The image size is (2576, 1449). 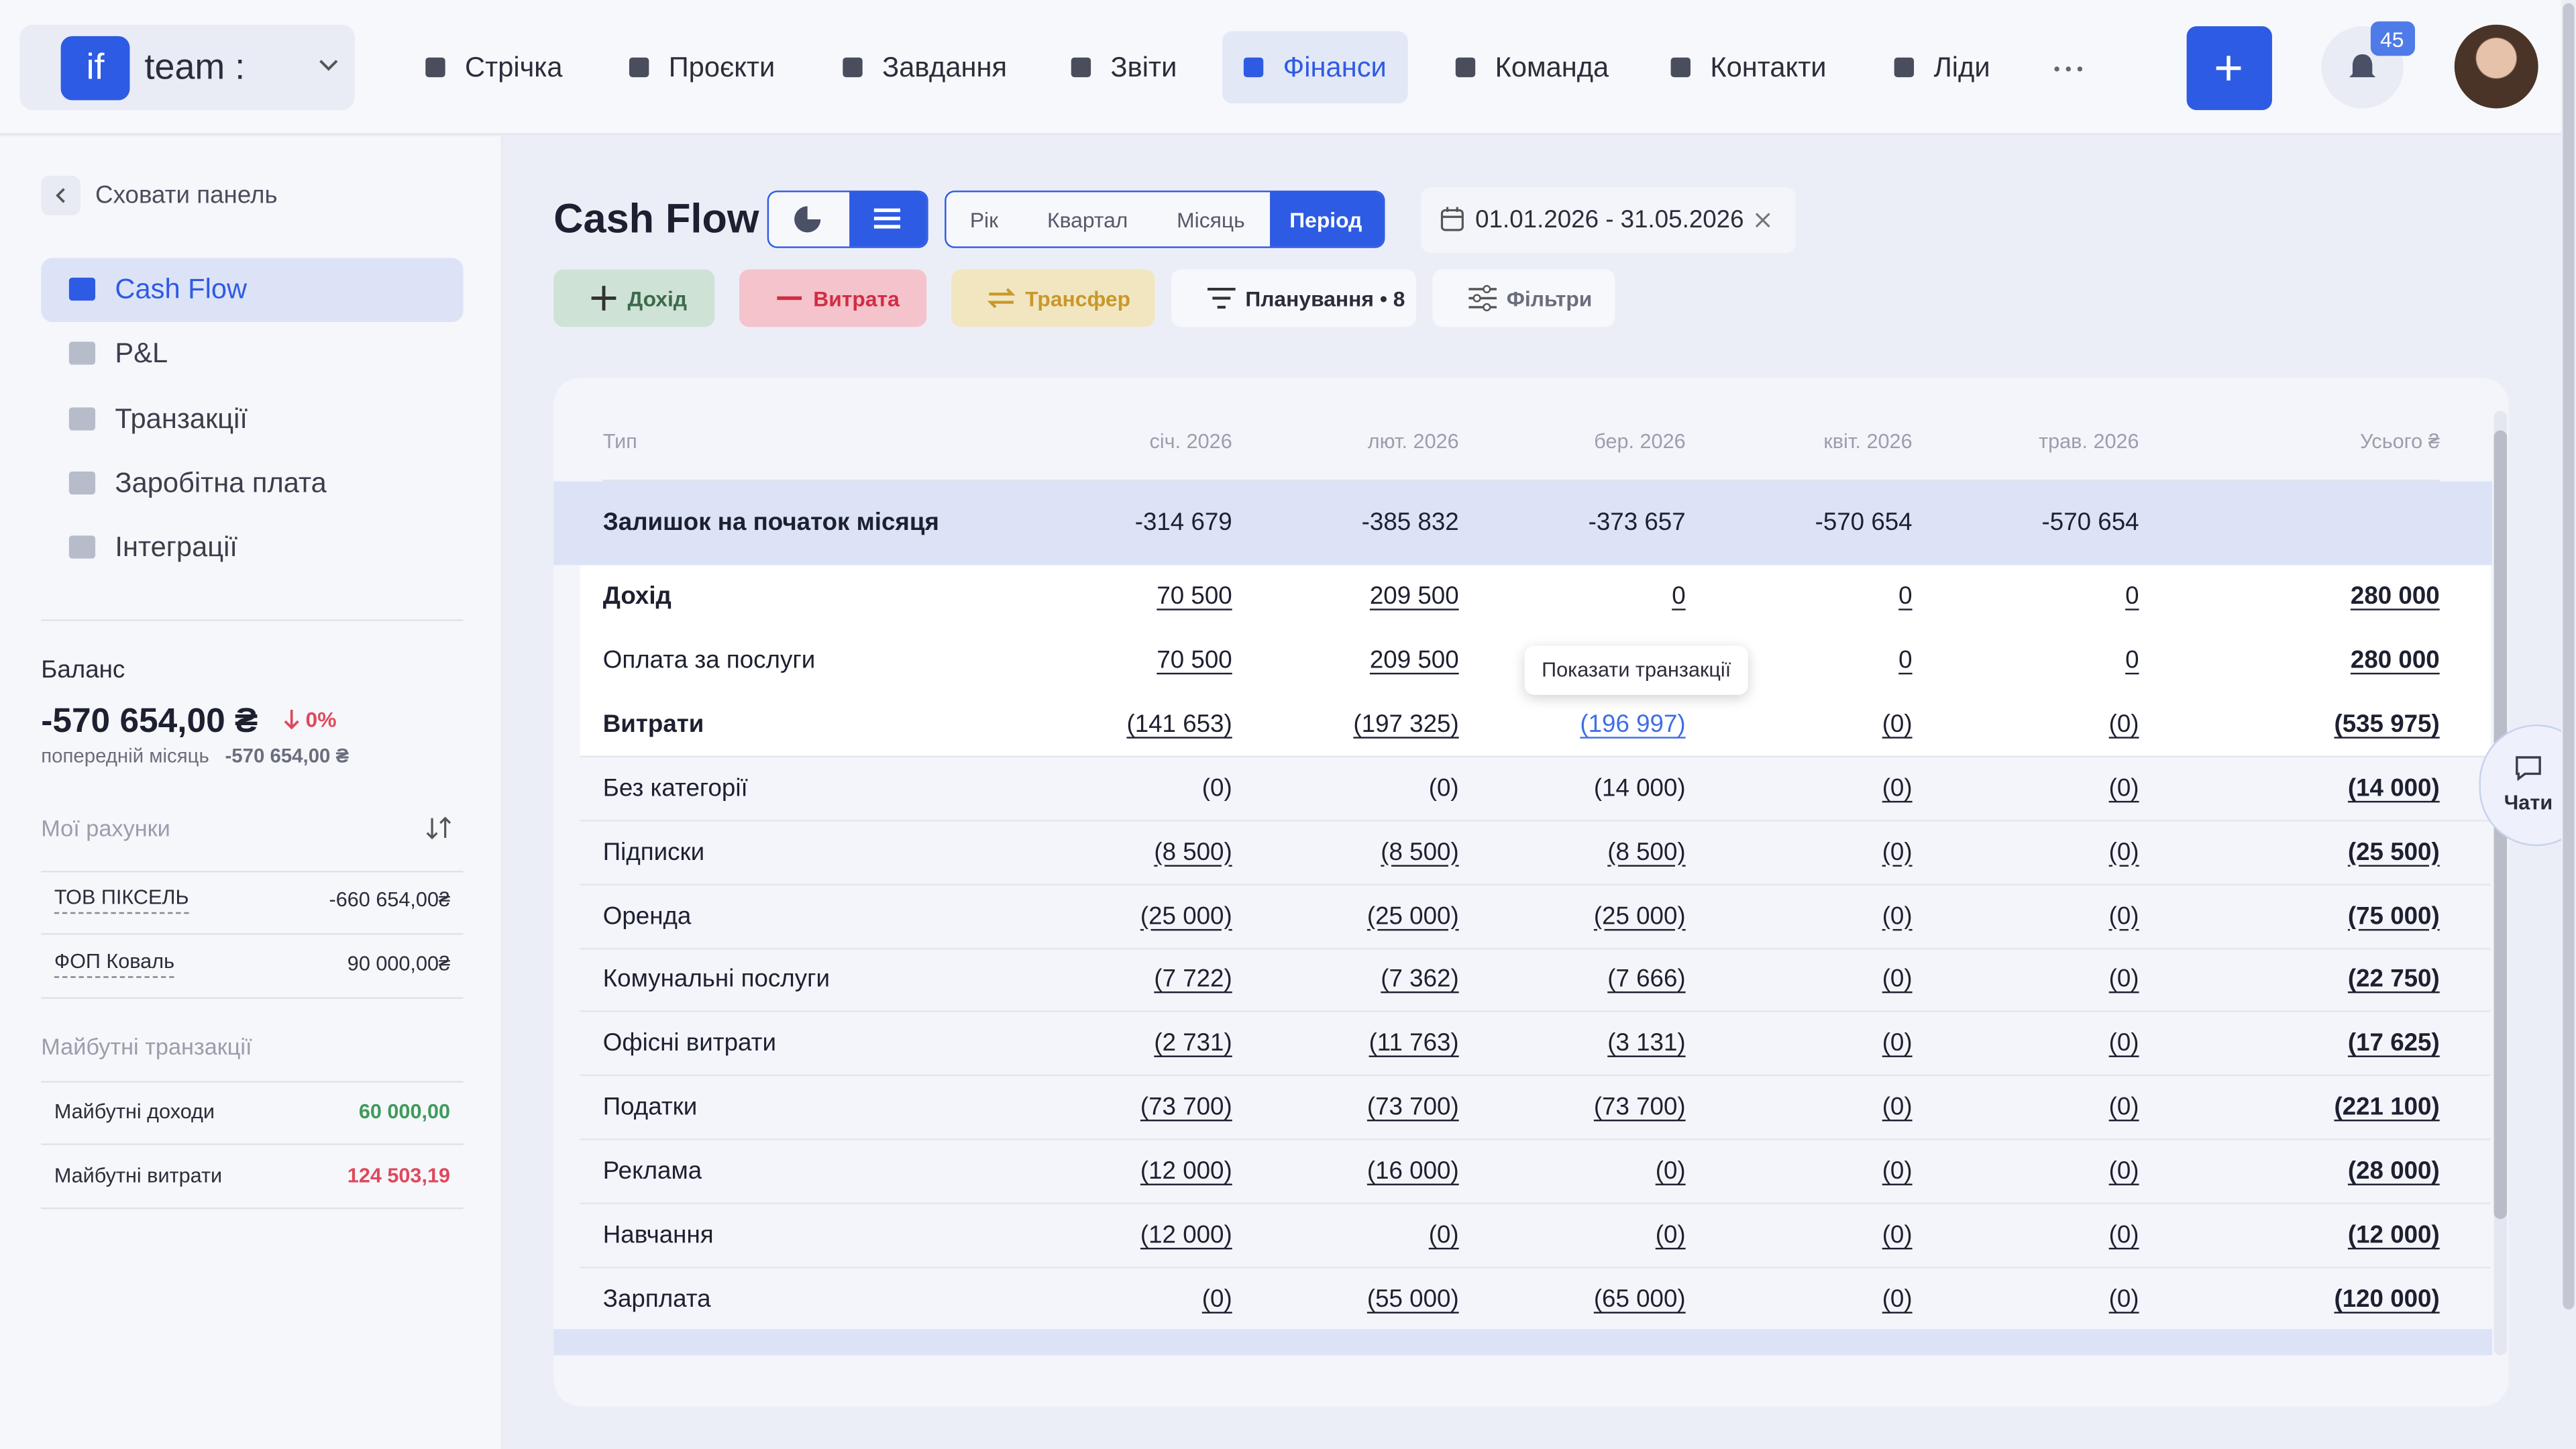 What do you see at coordinates (2393, 852) in the screenshot?
I see `table-cell: (25 500)` at bounding box center [2393, 852].